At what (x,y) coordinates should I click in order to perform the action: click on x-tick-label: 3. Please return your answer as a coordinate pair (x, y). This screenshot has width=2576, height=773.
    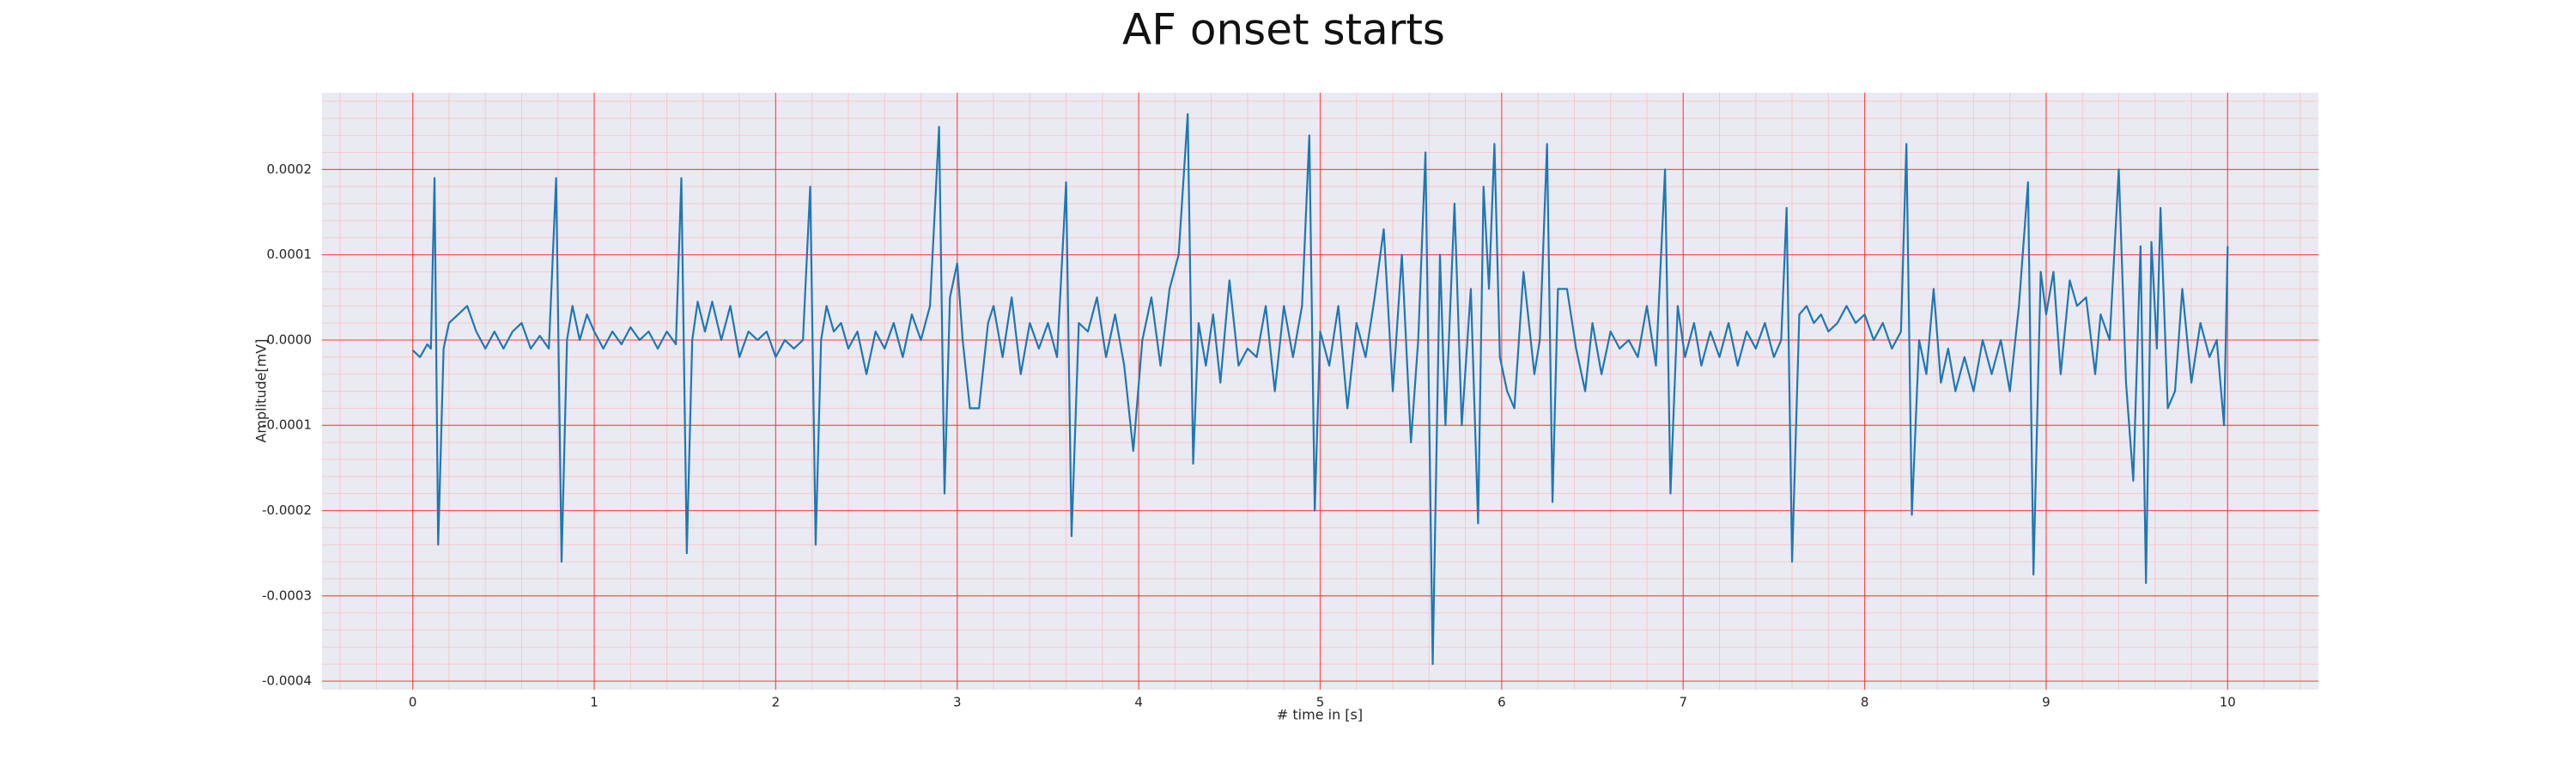
    Looking at the image, I should click on (958, 702).